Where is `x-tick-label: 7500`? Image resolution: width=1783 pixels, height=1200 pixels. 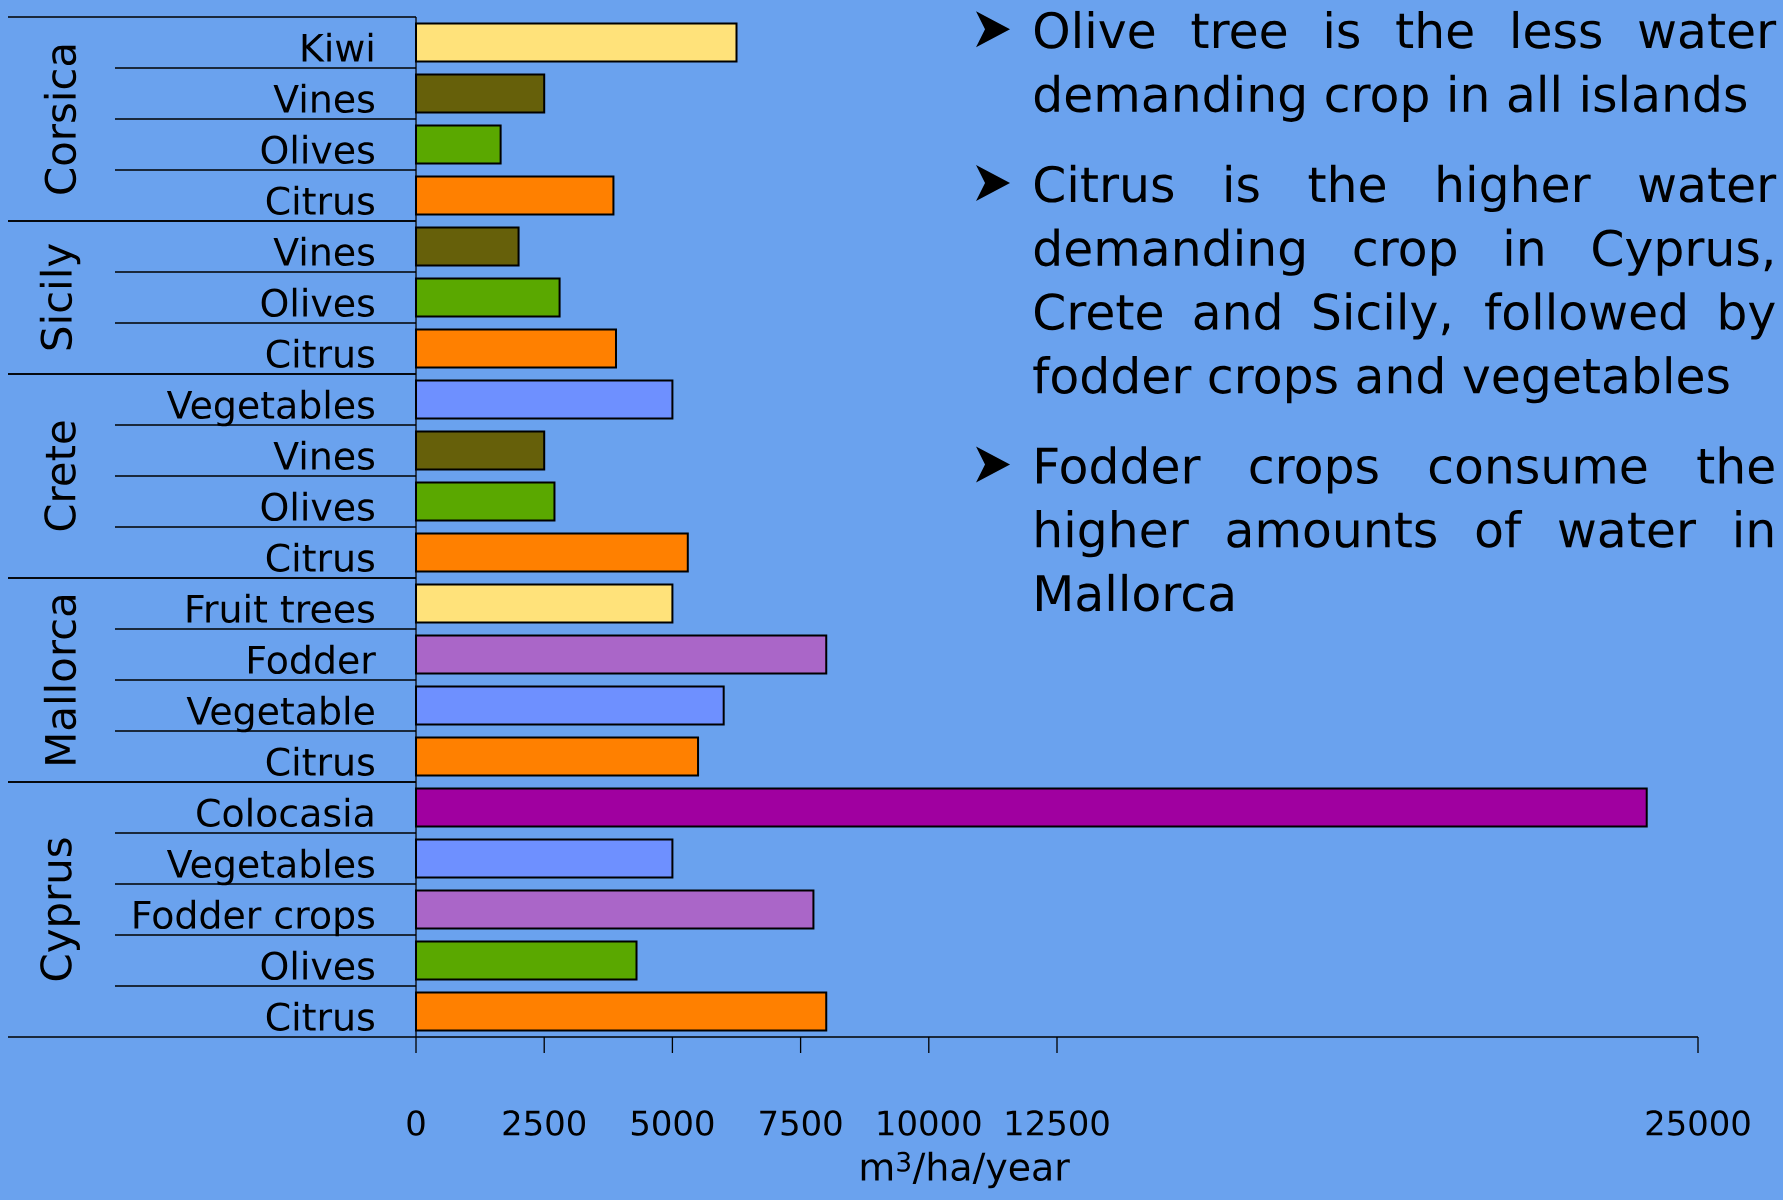 x-tick-label: 7500 is located at coordinates (801, 1123).